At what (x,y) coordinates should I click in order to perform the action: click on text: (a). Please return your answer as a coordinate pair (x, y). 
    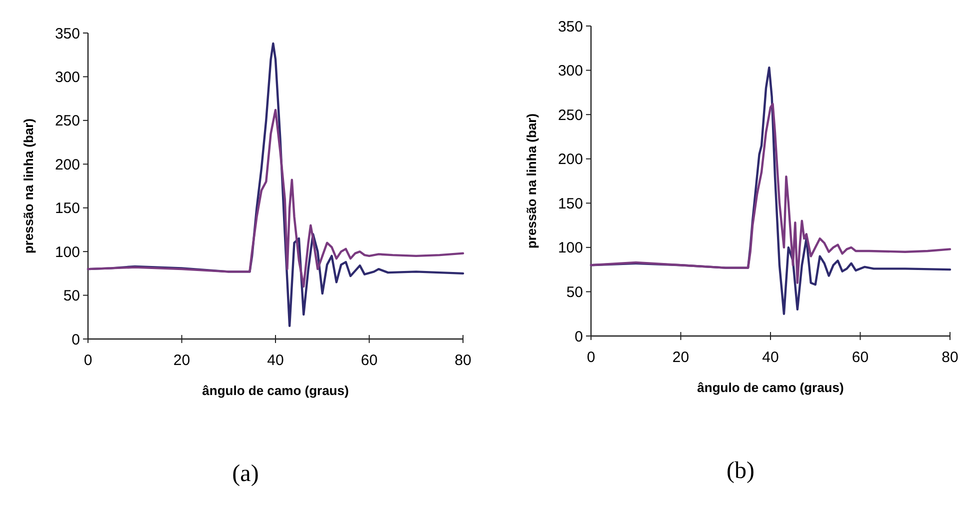
    Looking at the image, I should click on (245, 474).